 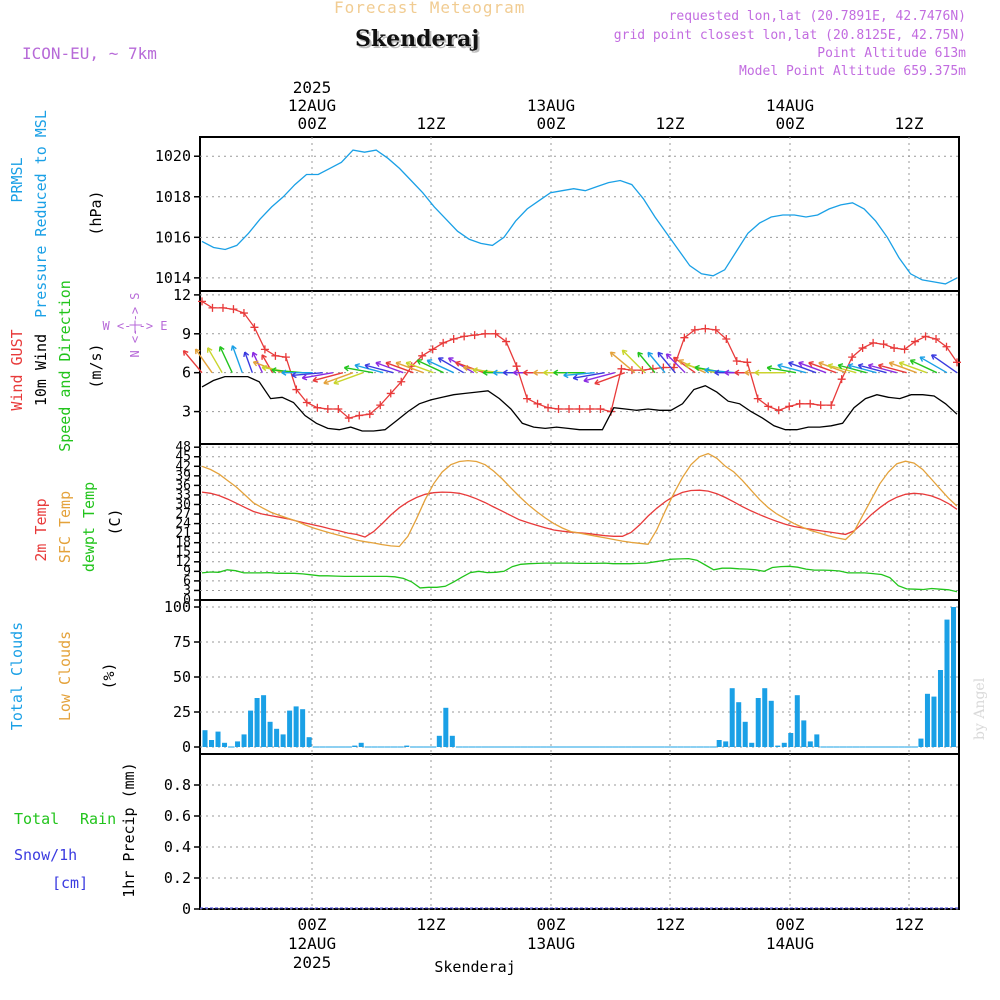 I want to click on temp-sfc-line, so click(x=579, y=500).